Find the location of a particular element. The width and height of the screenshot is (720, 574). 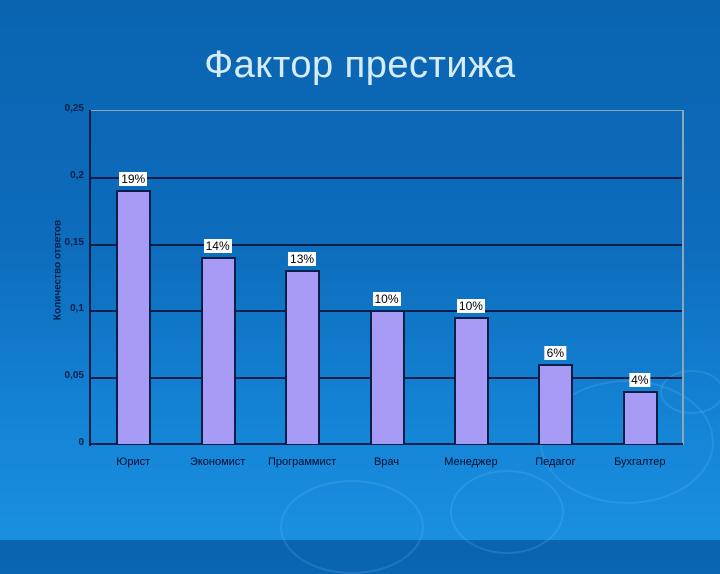

y-tick-label: 0,25 is located at coordinates (74, 108).